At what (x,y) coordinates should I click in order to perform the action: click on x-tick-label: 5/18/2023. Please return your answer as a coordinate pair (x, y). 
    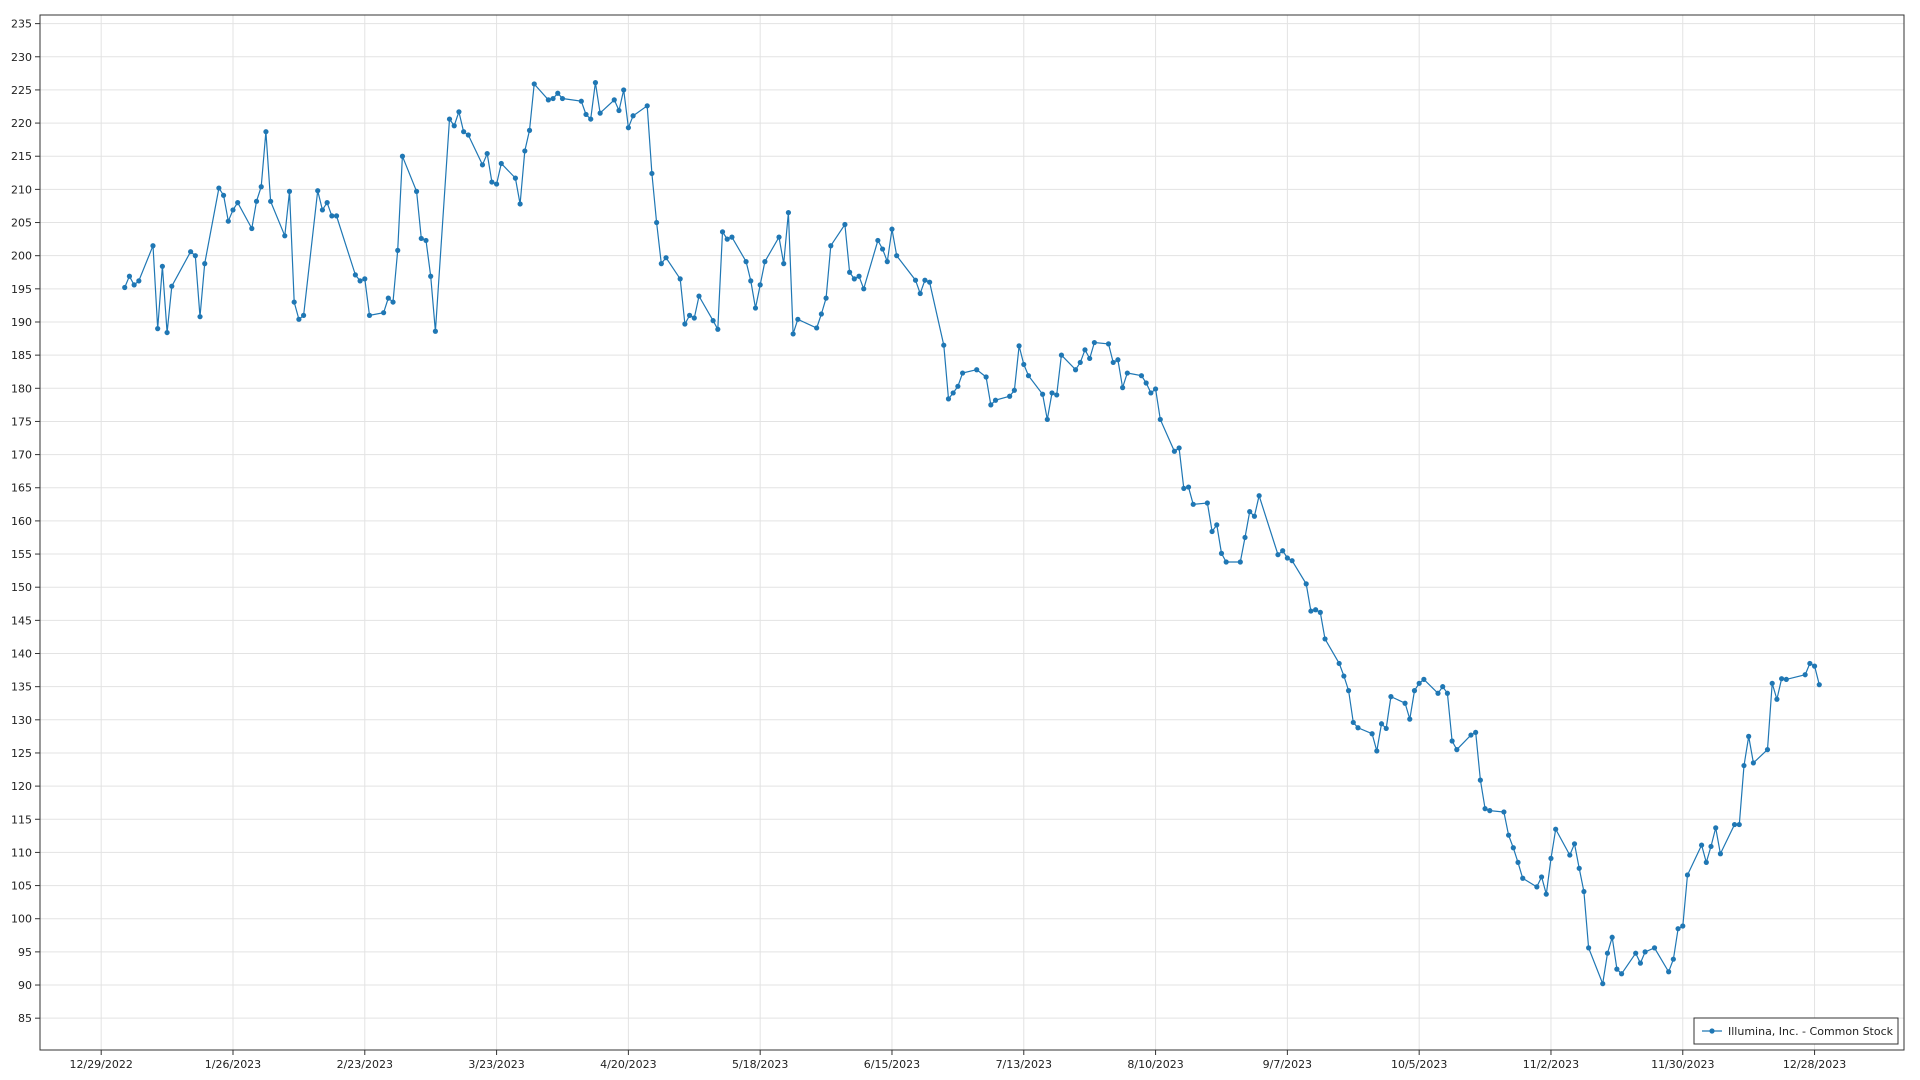
    Looking at the image, I should click on (760, 1064).